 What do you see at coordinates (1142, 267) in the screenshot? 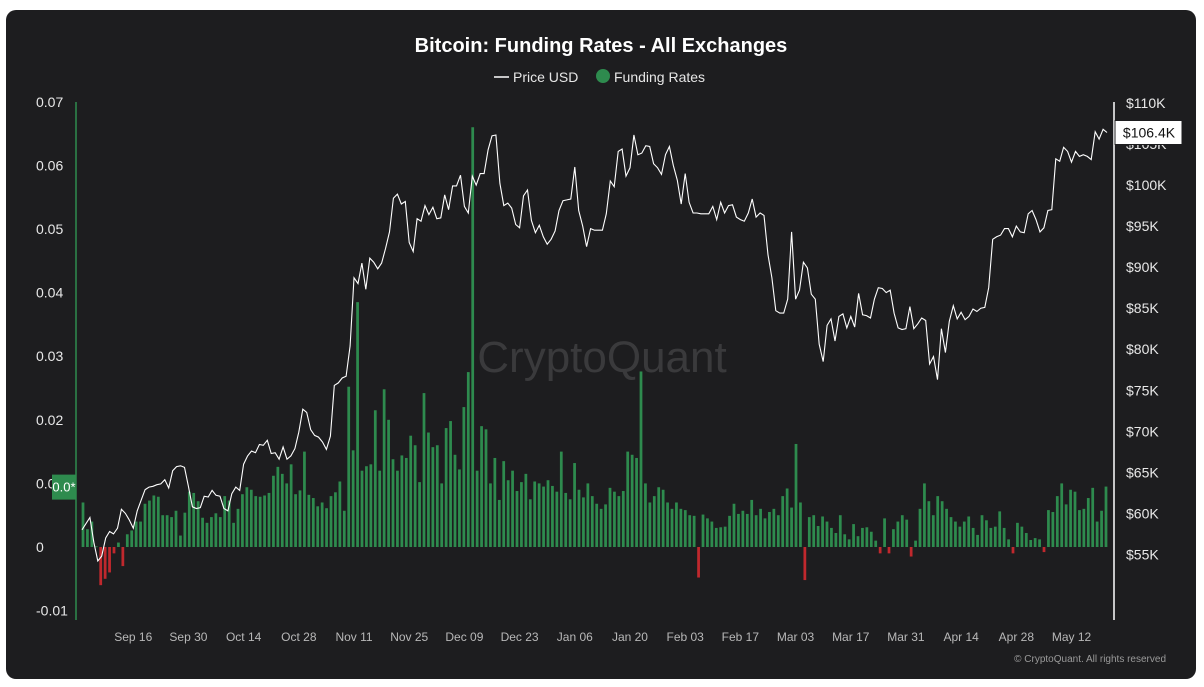
I see `right-tick-label: $90K` at bounding box center [1142, 267].